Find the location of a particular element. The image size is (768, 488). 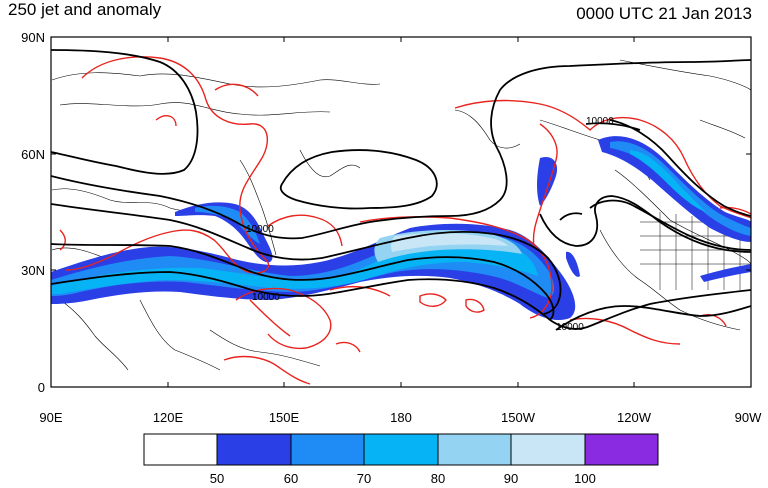

colorbar-label-50: 50 is located at coordinates (217, 478).